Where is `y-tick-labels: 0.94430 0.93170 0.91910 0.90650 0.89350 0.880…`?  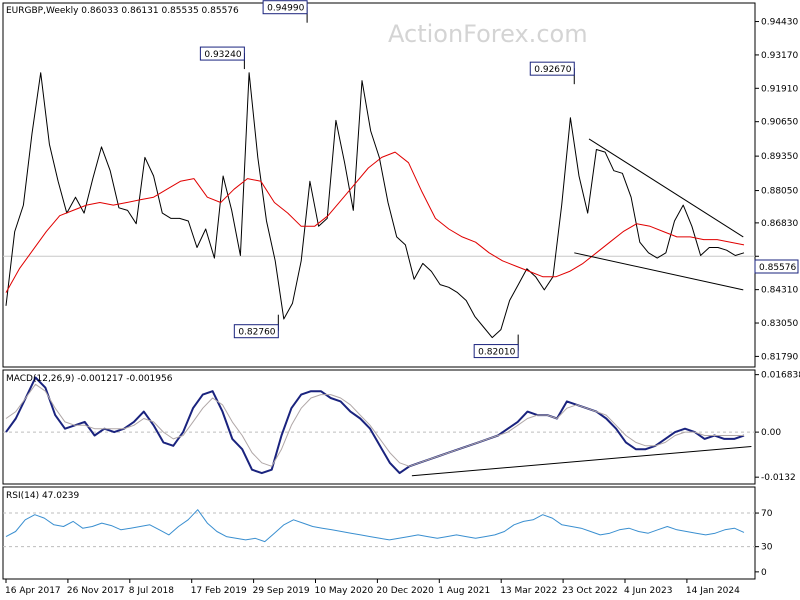
y-tick-labels: 0.94430 0.93170 0.91910 0.90650 0.89350 0.880… is located at coordinates (780, 298).